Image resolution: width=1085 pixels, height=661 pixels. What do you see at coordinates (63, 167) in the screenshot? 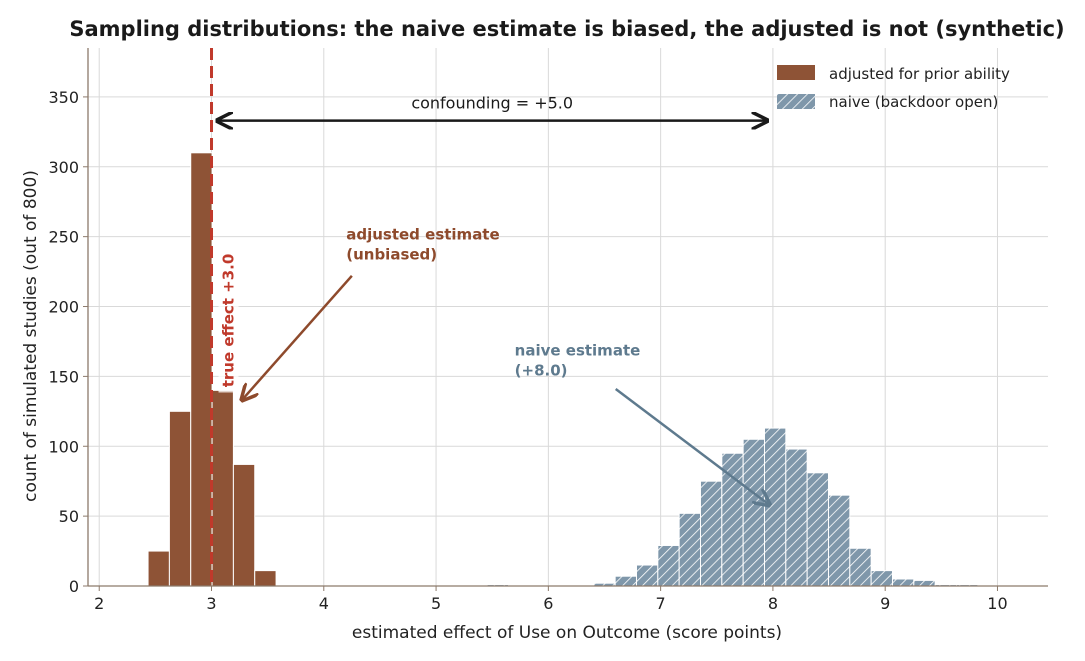
I see `y-tick-label: 300` at bounding box center [63, 167].